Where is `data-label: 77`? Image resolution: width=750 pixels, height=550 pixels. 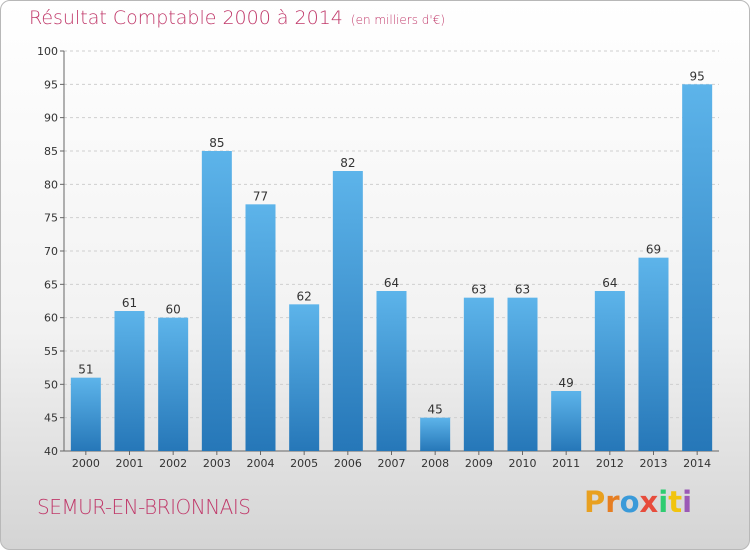 data-label: 77 is located at coordinates (260, 196).